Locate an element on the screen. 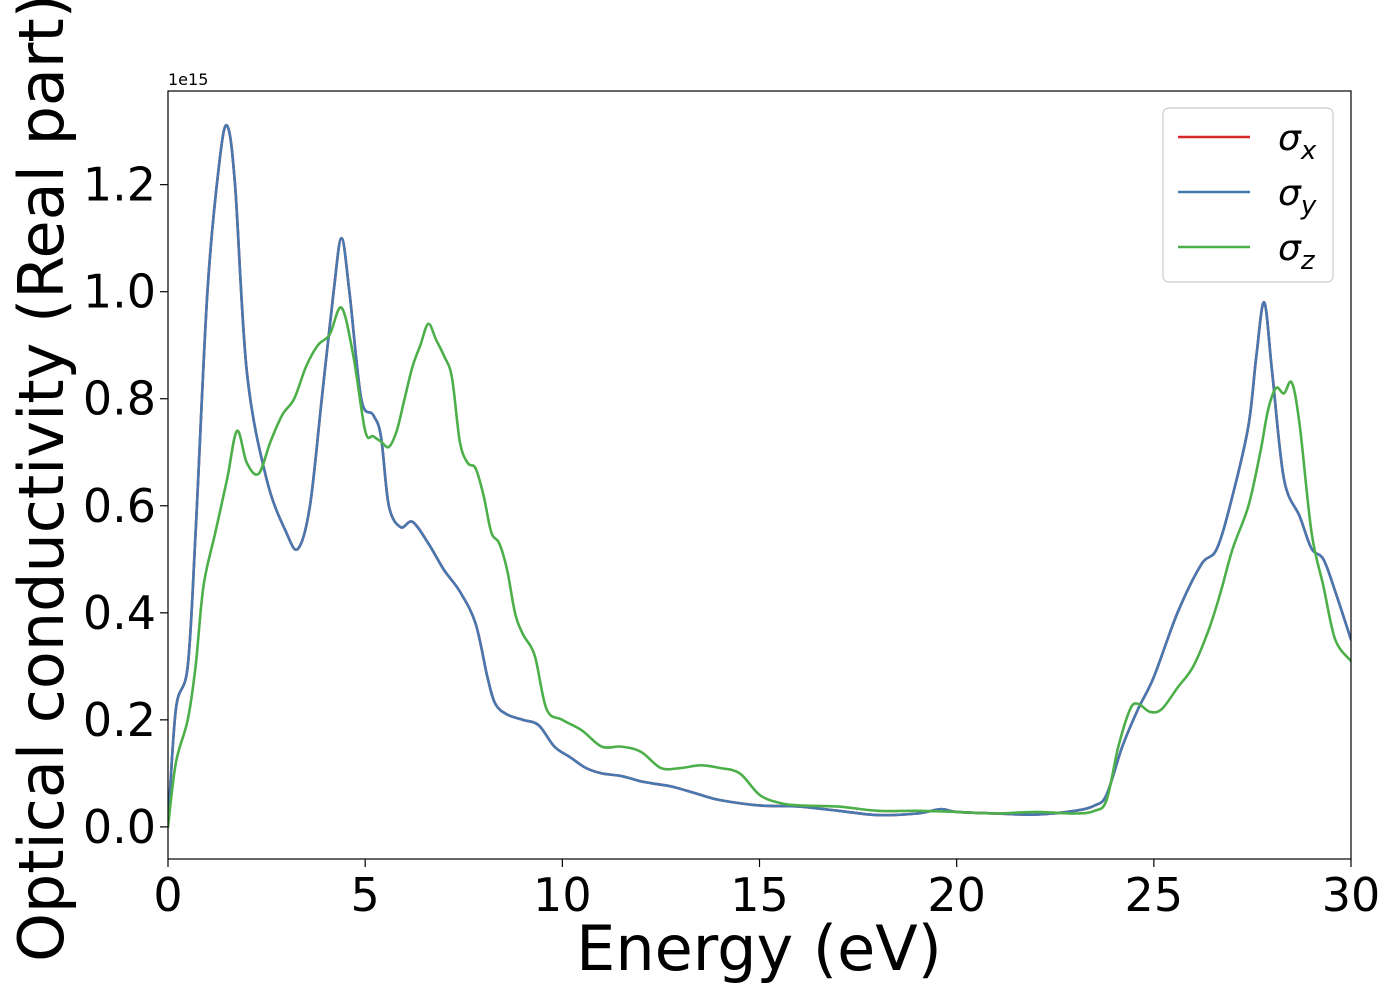 The width and height of the screenshot is (1400, 1000). legend-label-y: σy is located at coordinates (1297, 197).